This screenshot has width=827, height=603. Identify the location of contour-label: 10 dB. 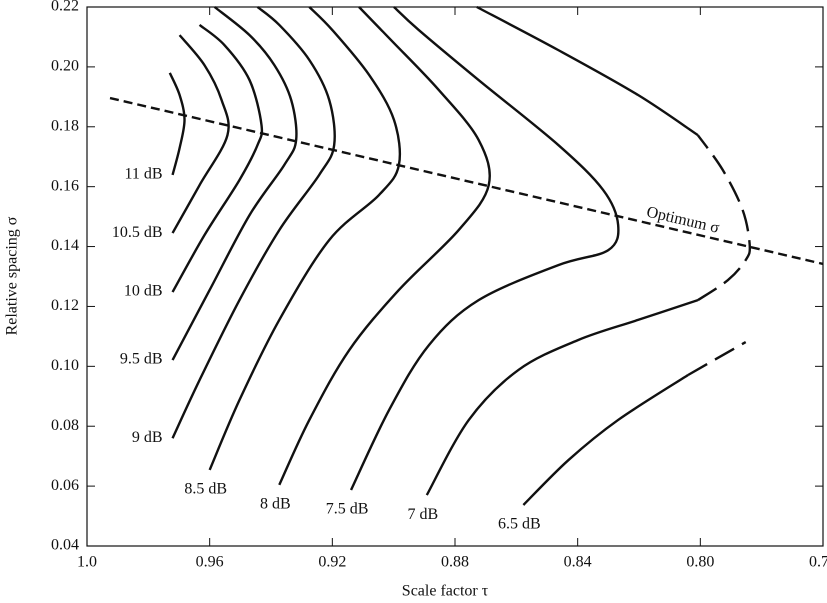
(143, 291).